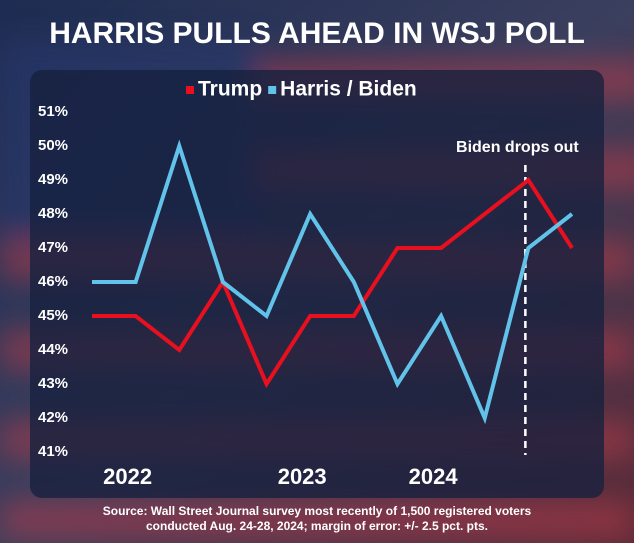 The height and width of the screenshot is (548, 634). I want to click on y-tick-label: 45%, so click(53, 315).